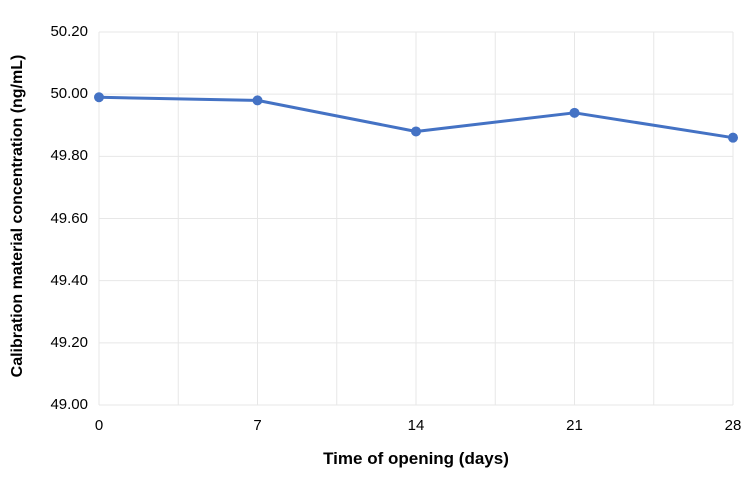 The height and width of the screenshot is (480, 750). Describe the element at coordinates (416, 458) in the screenshot. I see `x-axis-title: Time of opening (days)` at that location.